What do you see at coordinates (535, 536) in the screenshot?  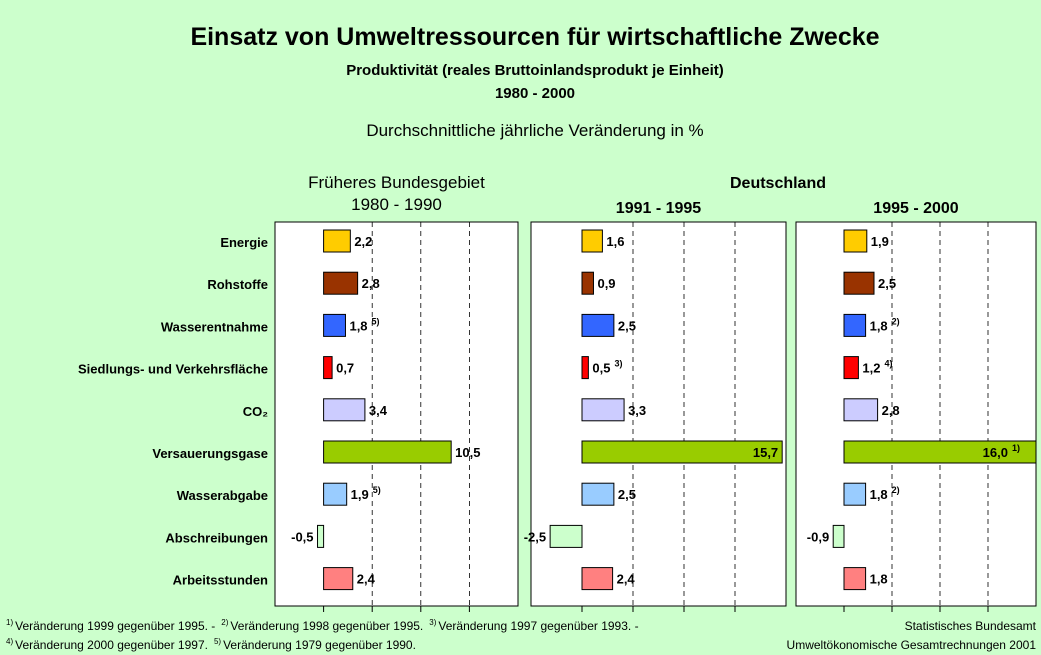 I see `value-label-group: -2,5` at bounding box center [535, 536].